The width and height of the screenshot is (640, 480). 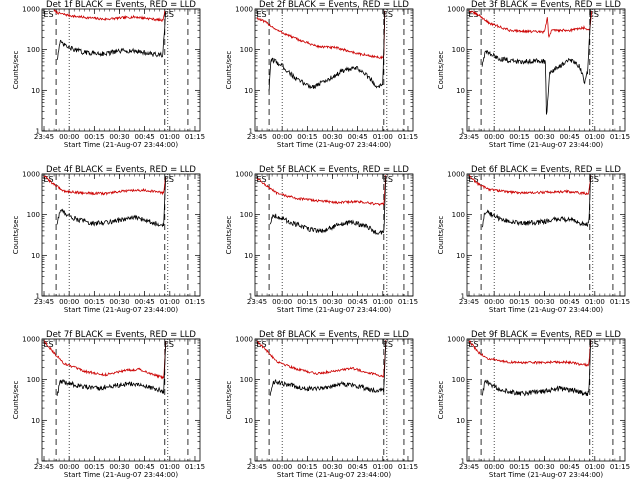 I want to click on panel-title: Det 9f BLACK = Events, RED = LLD, so click(x=546, y=335).